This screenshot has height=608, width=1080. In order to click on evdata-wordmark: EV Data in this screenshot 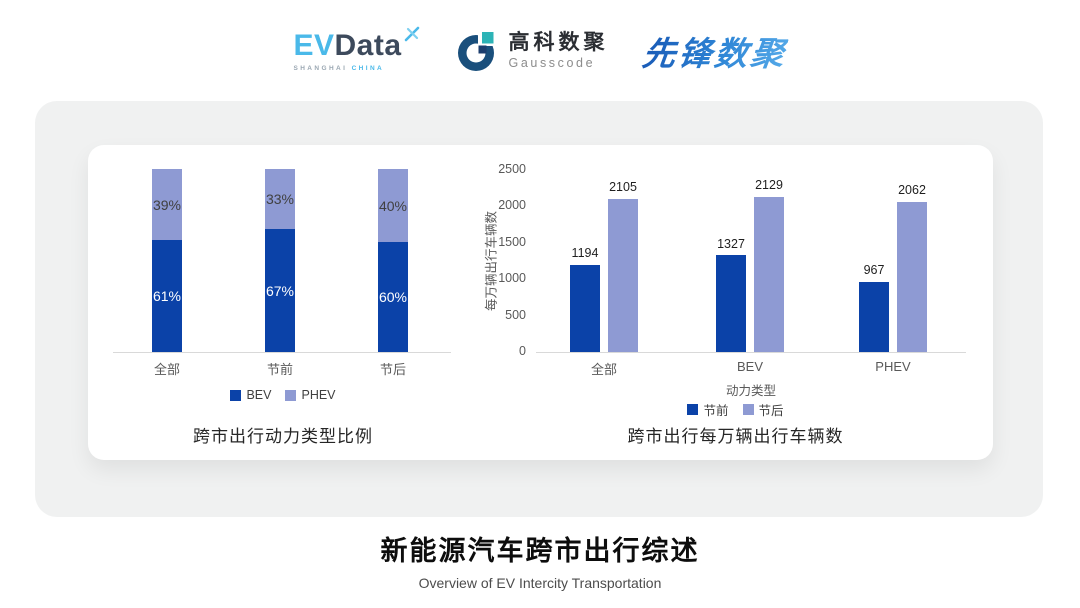, I will do `click(356, 44)`.